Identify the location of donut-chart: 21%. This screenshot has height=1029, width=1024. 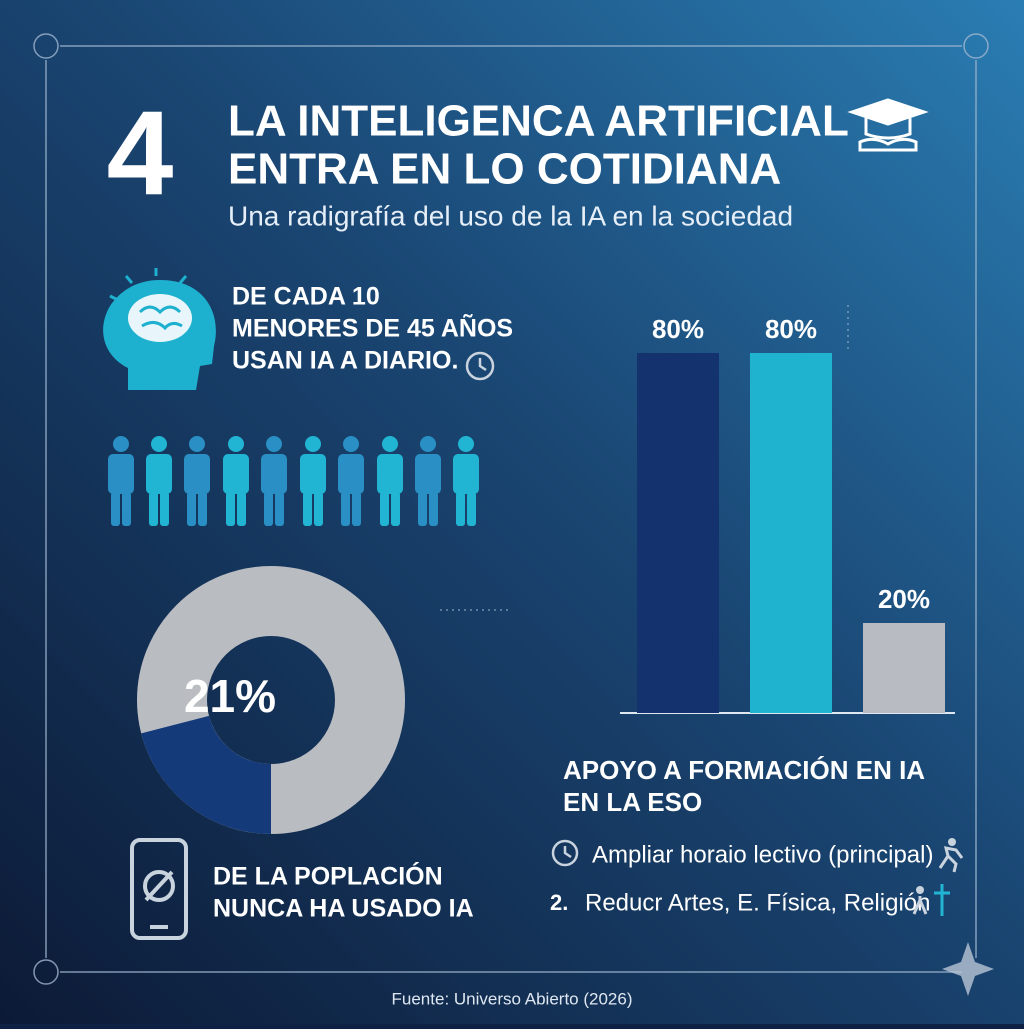
(271, 700).